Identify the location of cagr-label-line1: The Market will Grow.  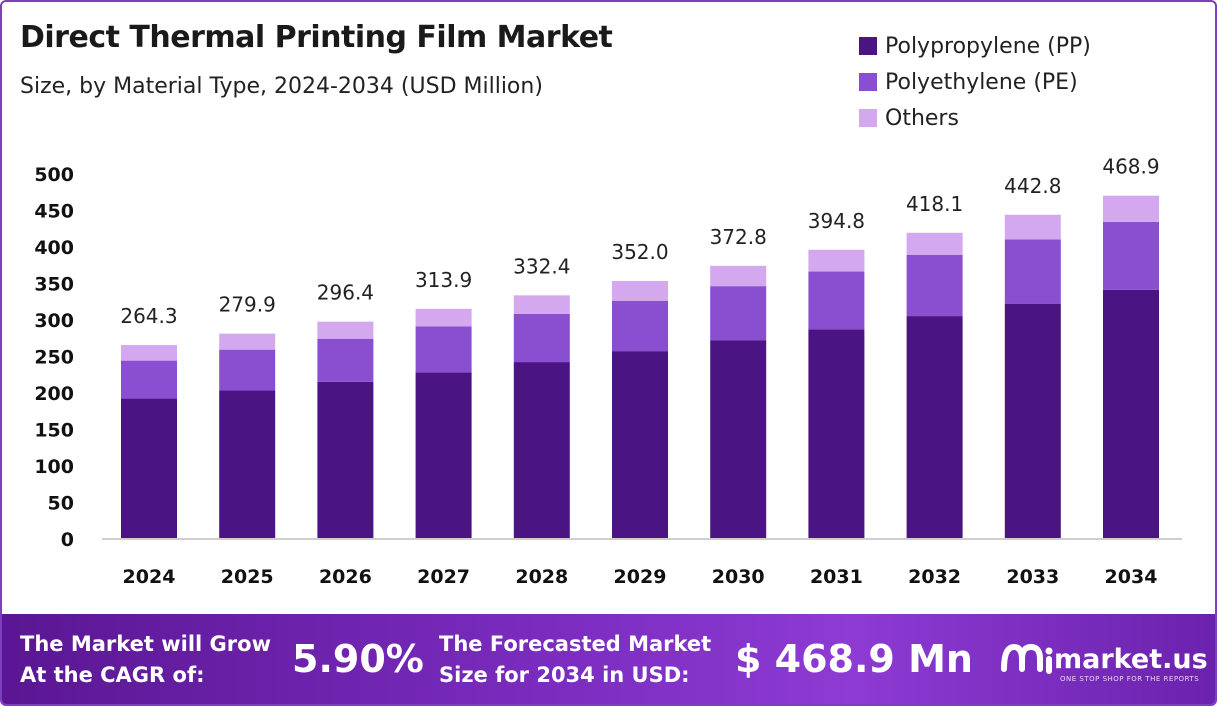
(145, 644).